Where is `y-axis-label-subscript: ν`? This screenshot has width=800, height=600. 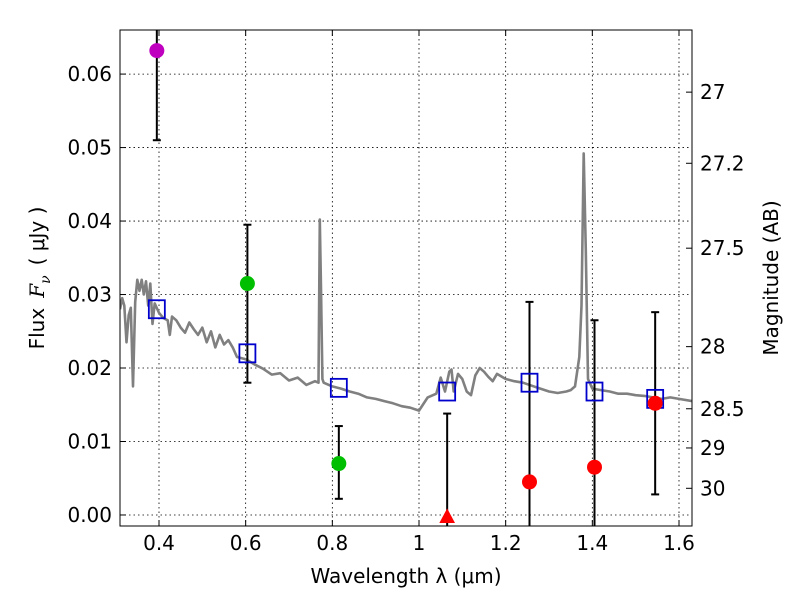 y-axis-label-subscript: ν is located at coordinates (46, 279).